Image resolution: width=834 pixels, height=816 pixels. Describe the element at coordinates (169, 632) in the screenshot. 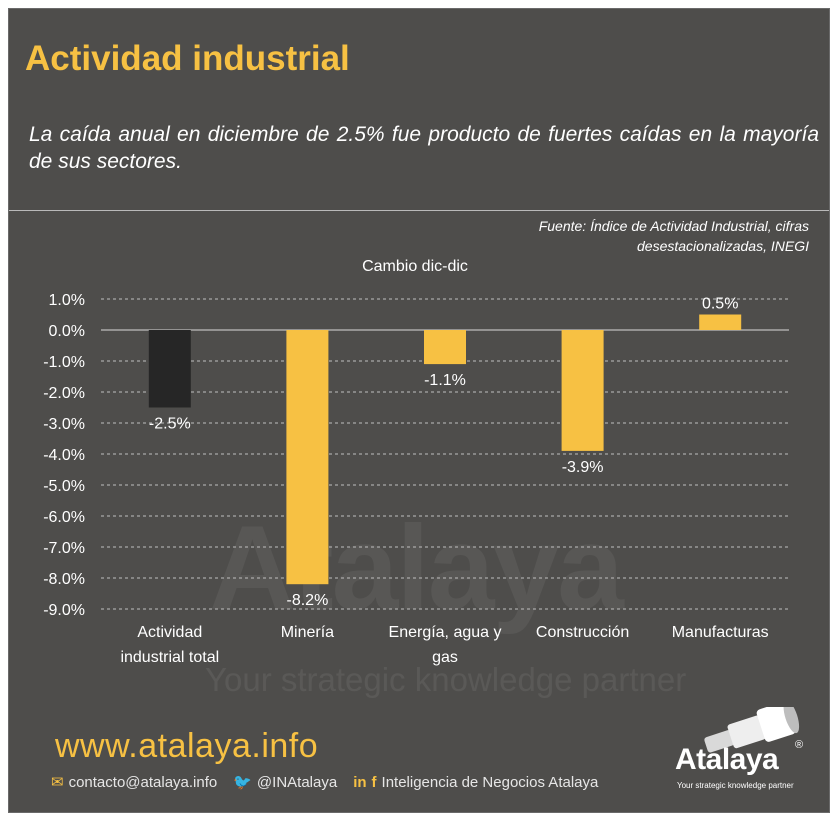

I see `x-category-label: Actividad` at that location.